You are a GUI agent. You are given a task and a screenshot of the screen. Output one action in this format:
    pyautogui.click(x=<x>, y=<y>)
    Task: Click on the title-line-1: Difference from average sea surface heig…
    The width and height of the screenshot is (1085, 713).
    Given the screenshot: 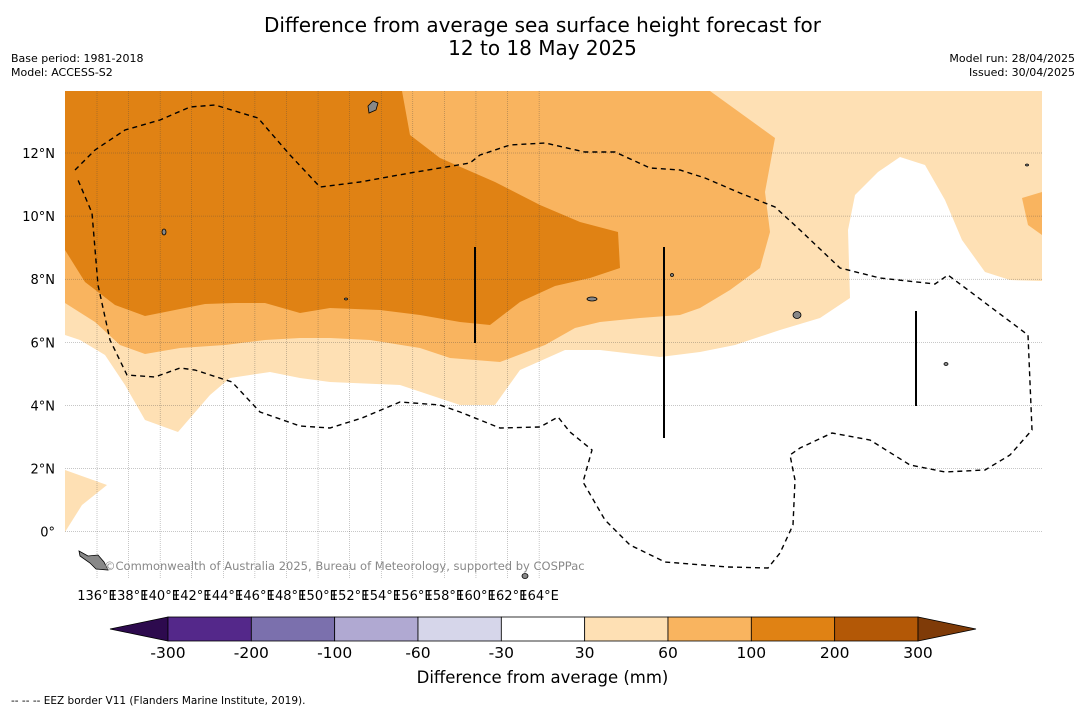 What is the action you would take?
    pyautogui.click(x=542, y=25)
    